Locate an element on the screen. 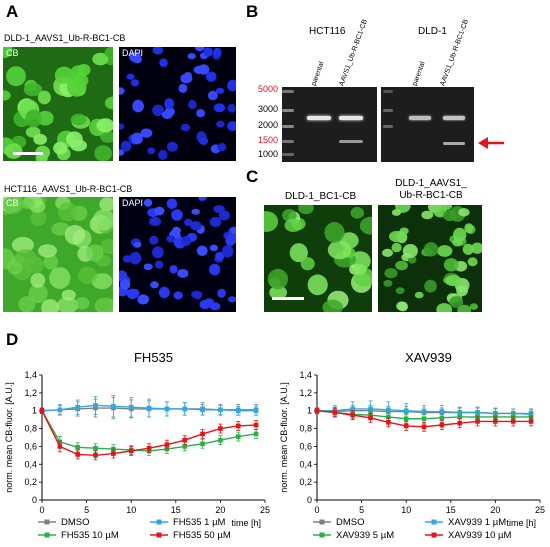 This screenshot has height=547, width=550. x-tick-label: 25 is located at coordinates (540, 510).